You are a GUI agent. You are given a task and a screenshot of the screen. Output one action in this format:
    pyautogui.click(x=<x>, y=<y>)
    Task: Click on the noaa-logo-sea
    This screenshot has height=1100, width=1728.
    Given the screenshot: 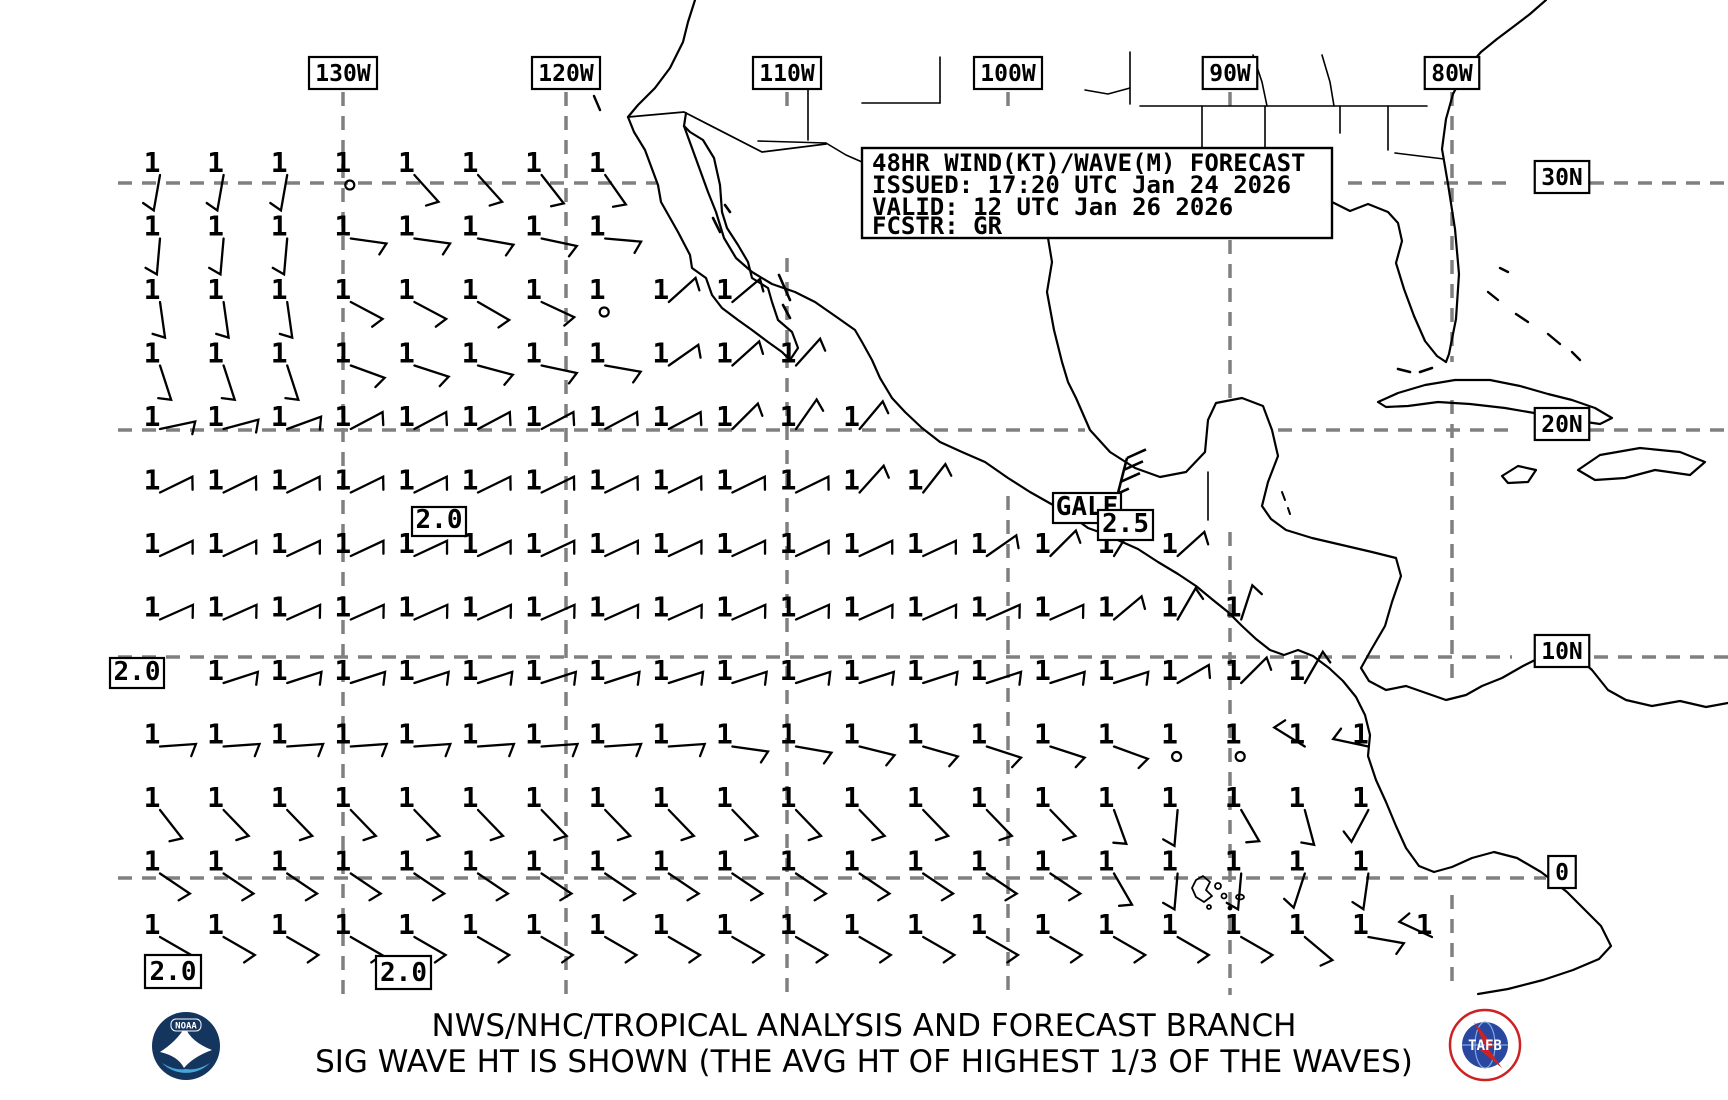 What is the action you would take?
    pyautogui.click(x=186, y=1068)
    